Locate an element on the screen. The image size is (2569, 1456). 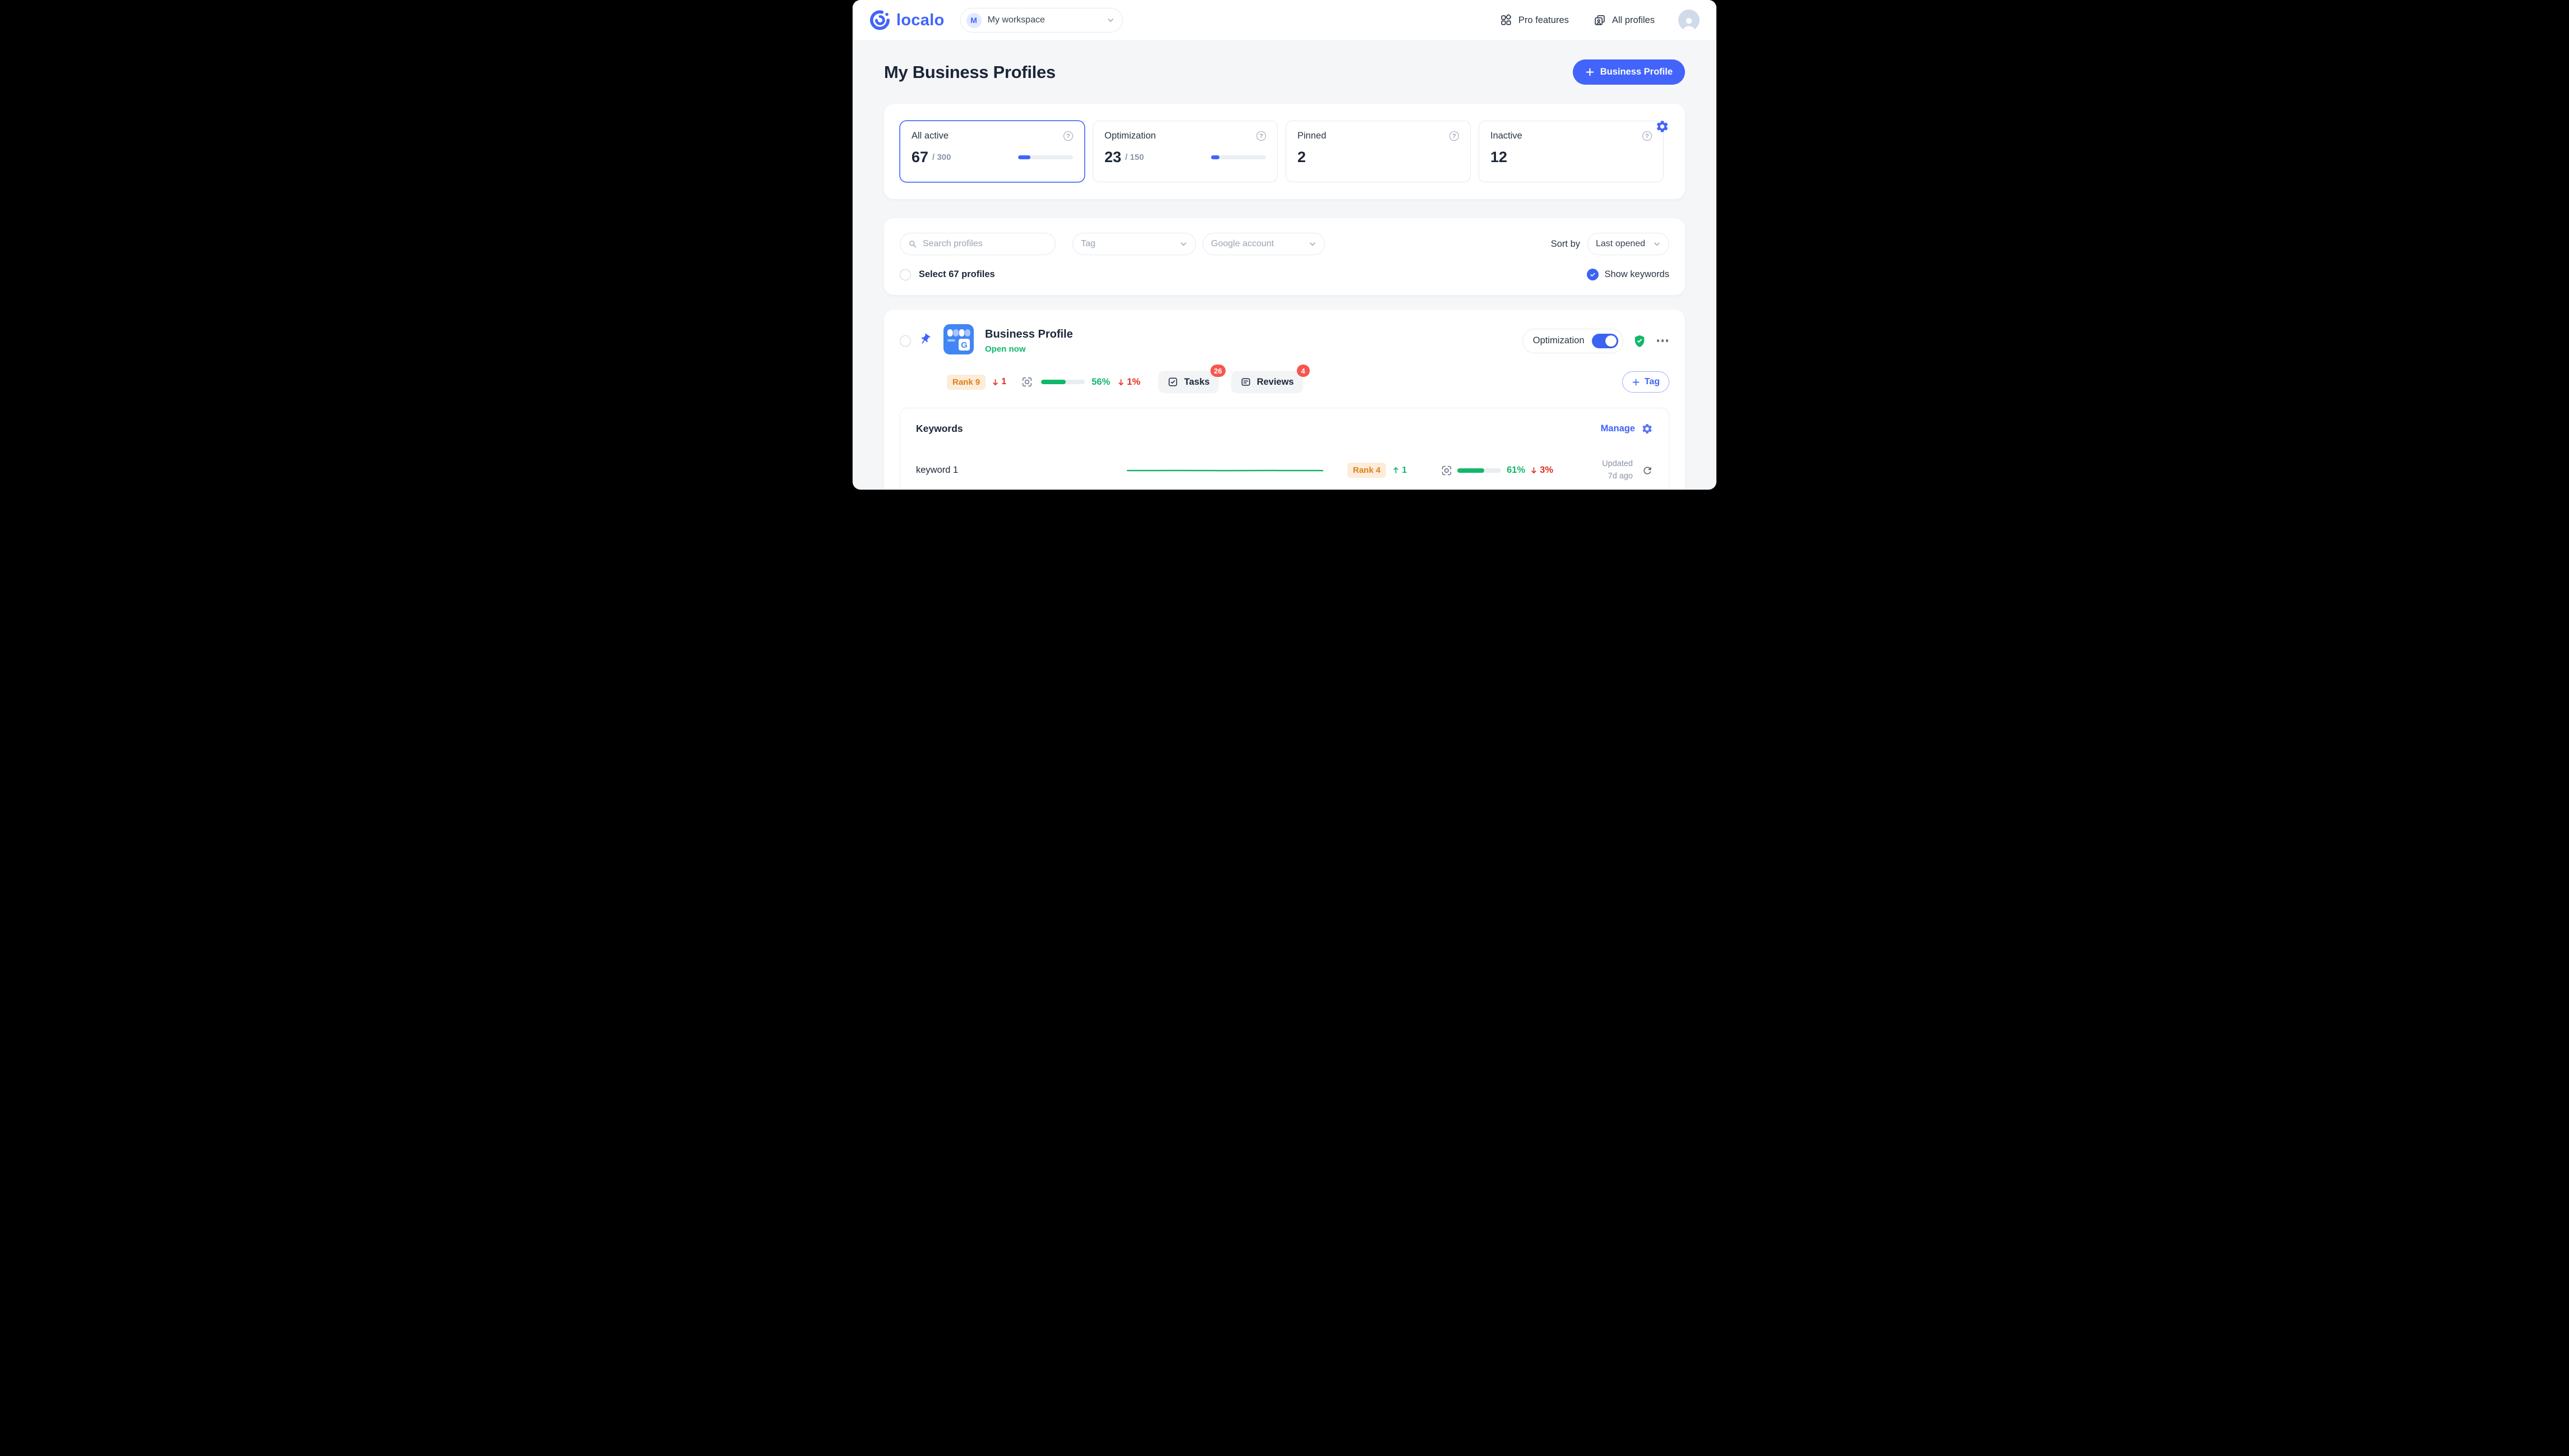
optimization-label: Optimization is located at coordinates (1558, 340).